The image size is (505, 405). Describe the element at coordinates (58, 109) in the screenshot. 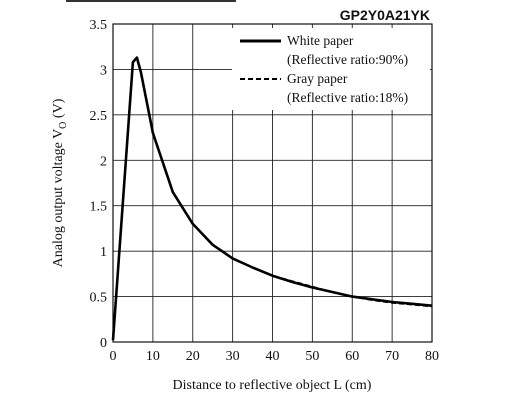

I see `y-axis-title-unit: (V)` at that location.